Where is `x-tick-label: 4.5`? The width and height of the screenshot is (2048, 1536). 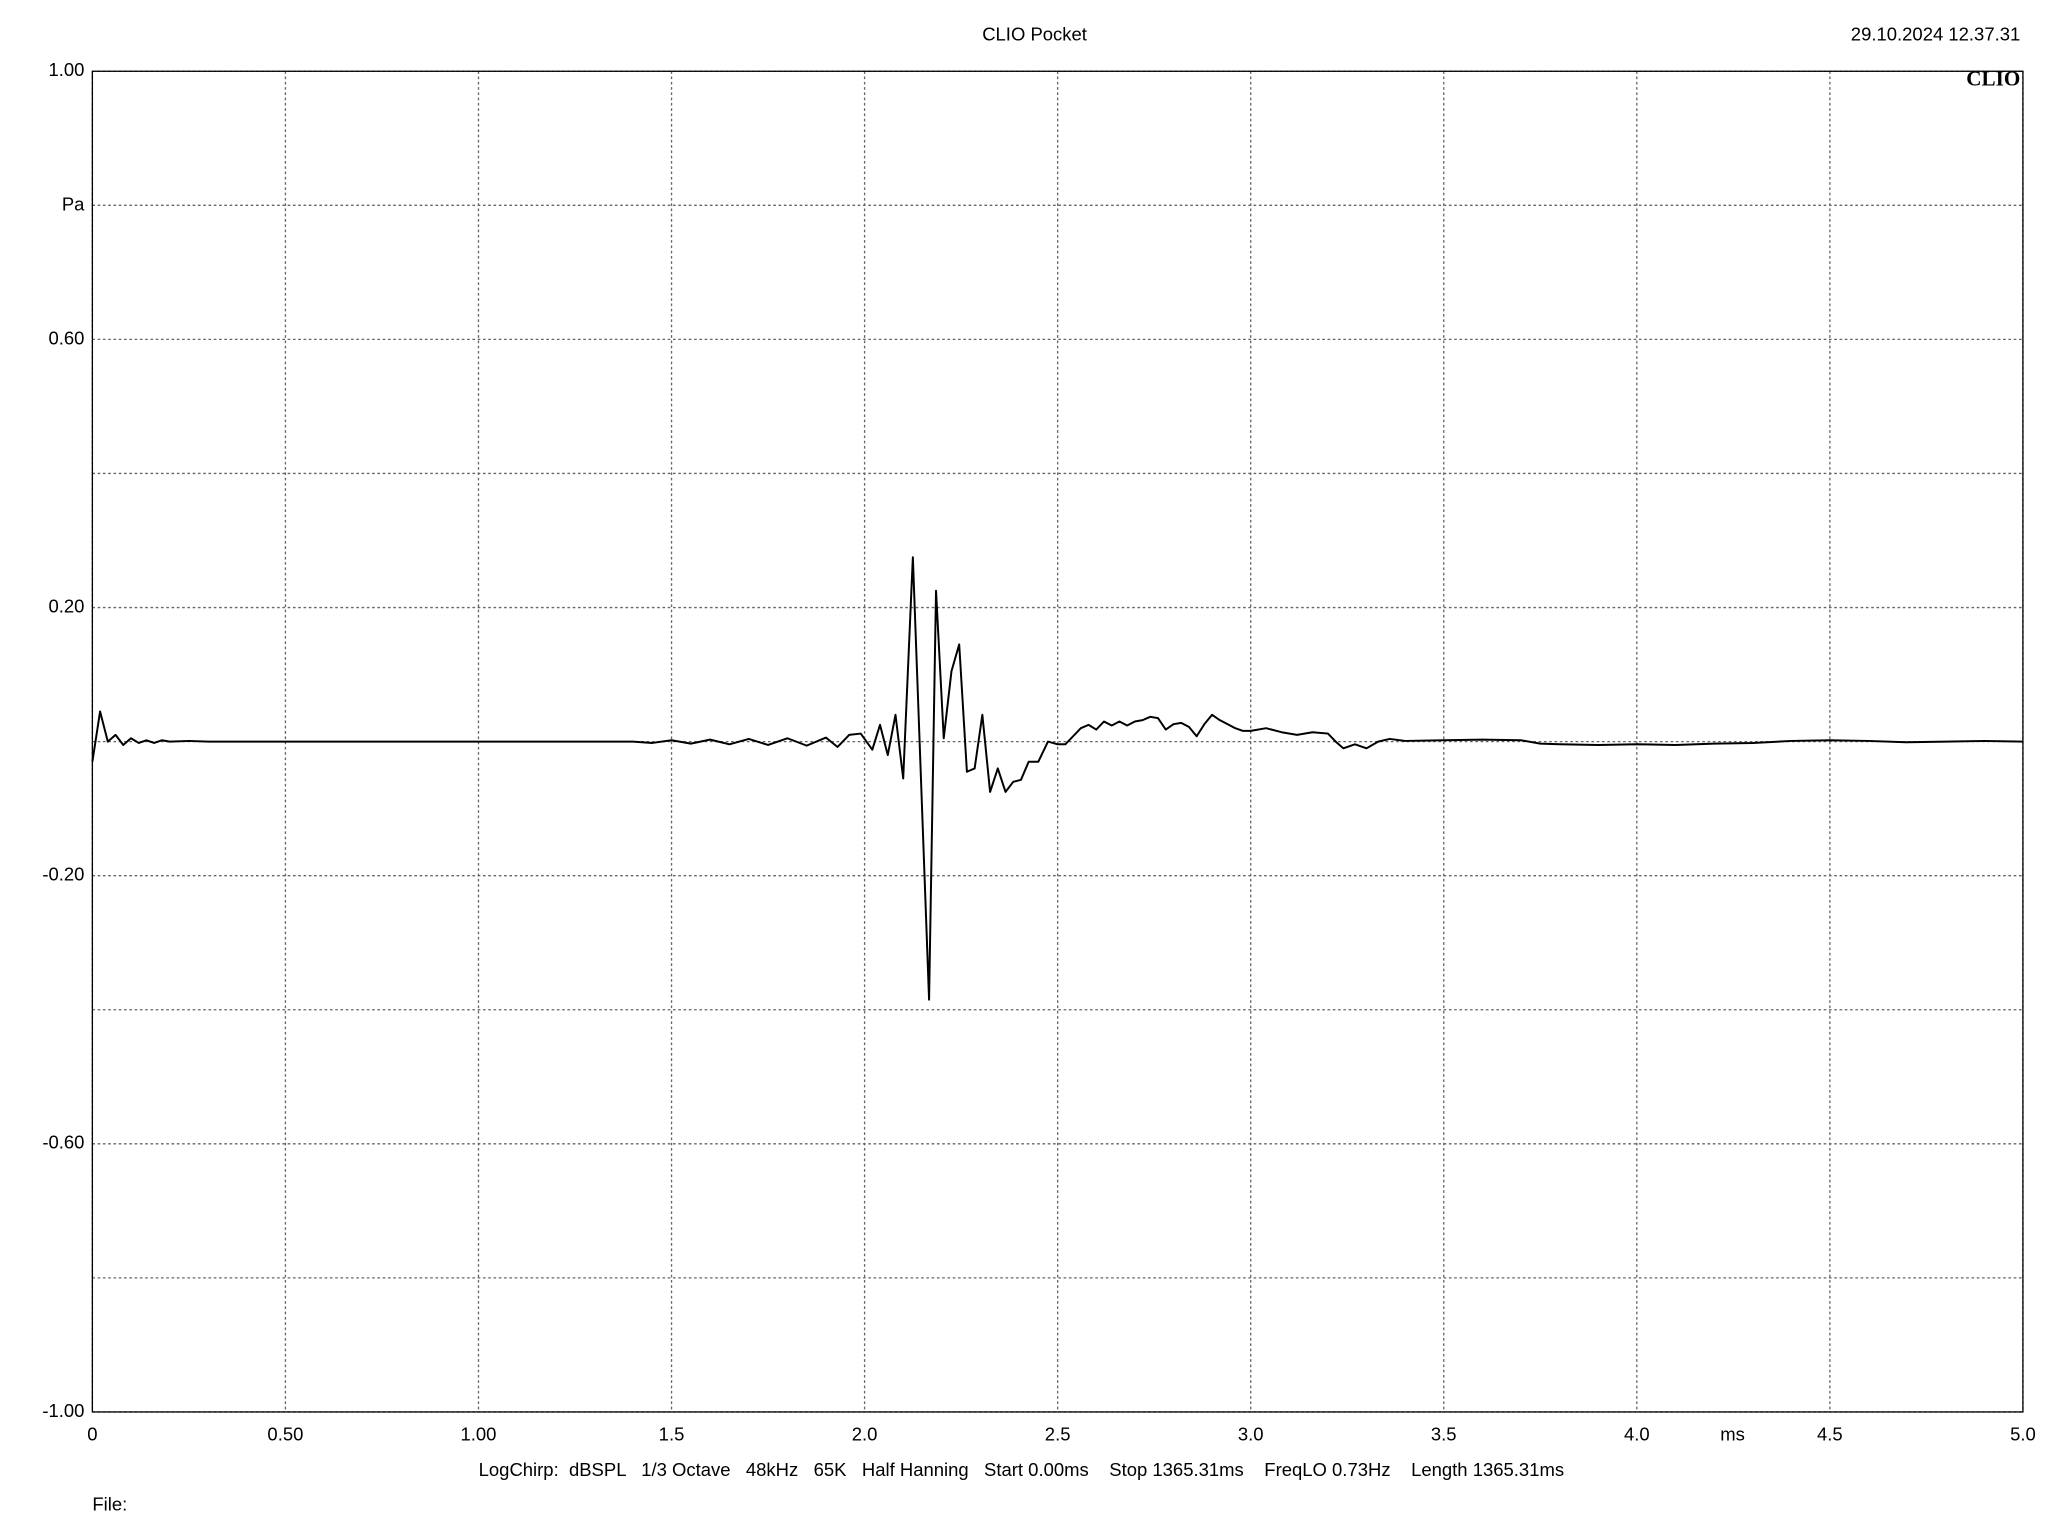
x-tick-label: 4.5 is located at coordinates (1830, 1434).